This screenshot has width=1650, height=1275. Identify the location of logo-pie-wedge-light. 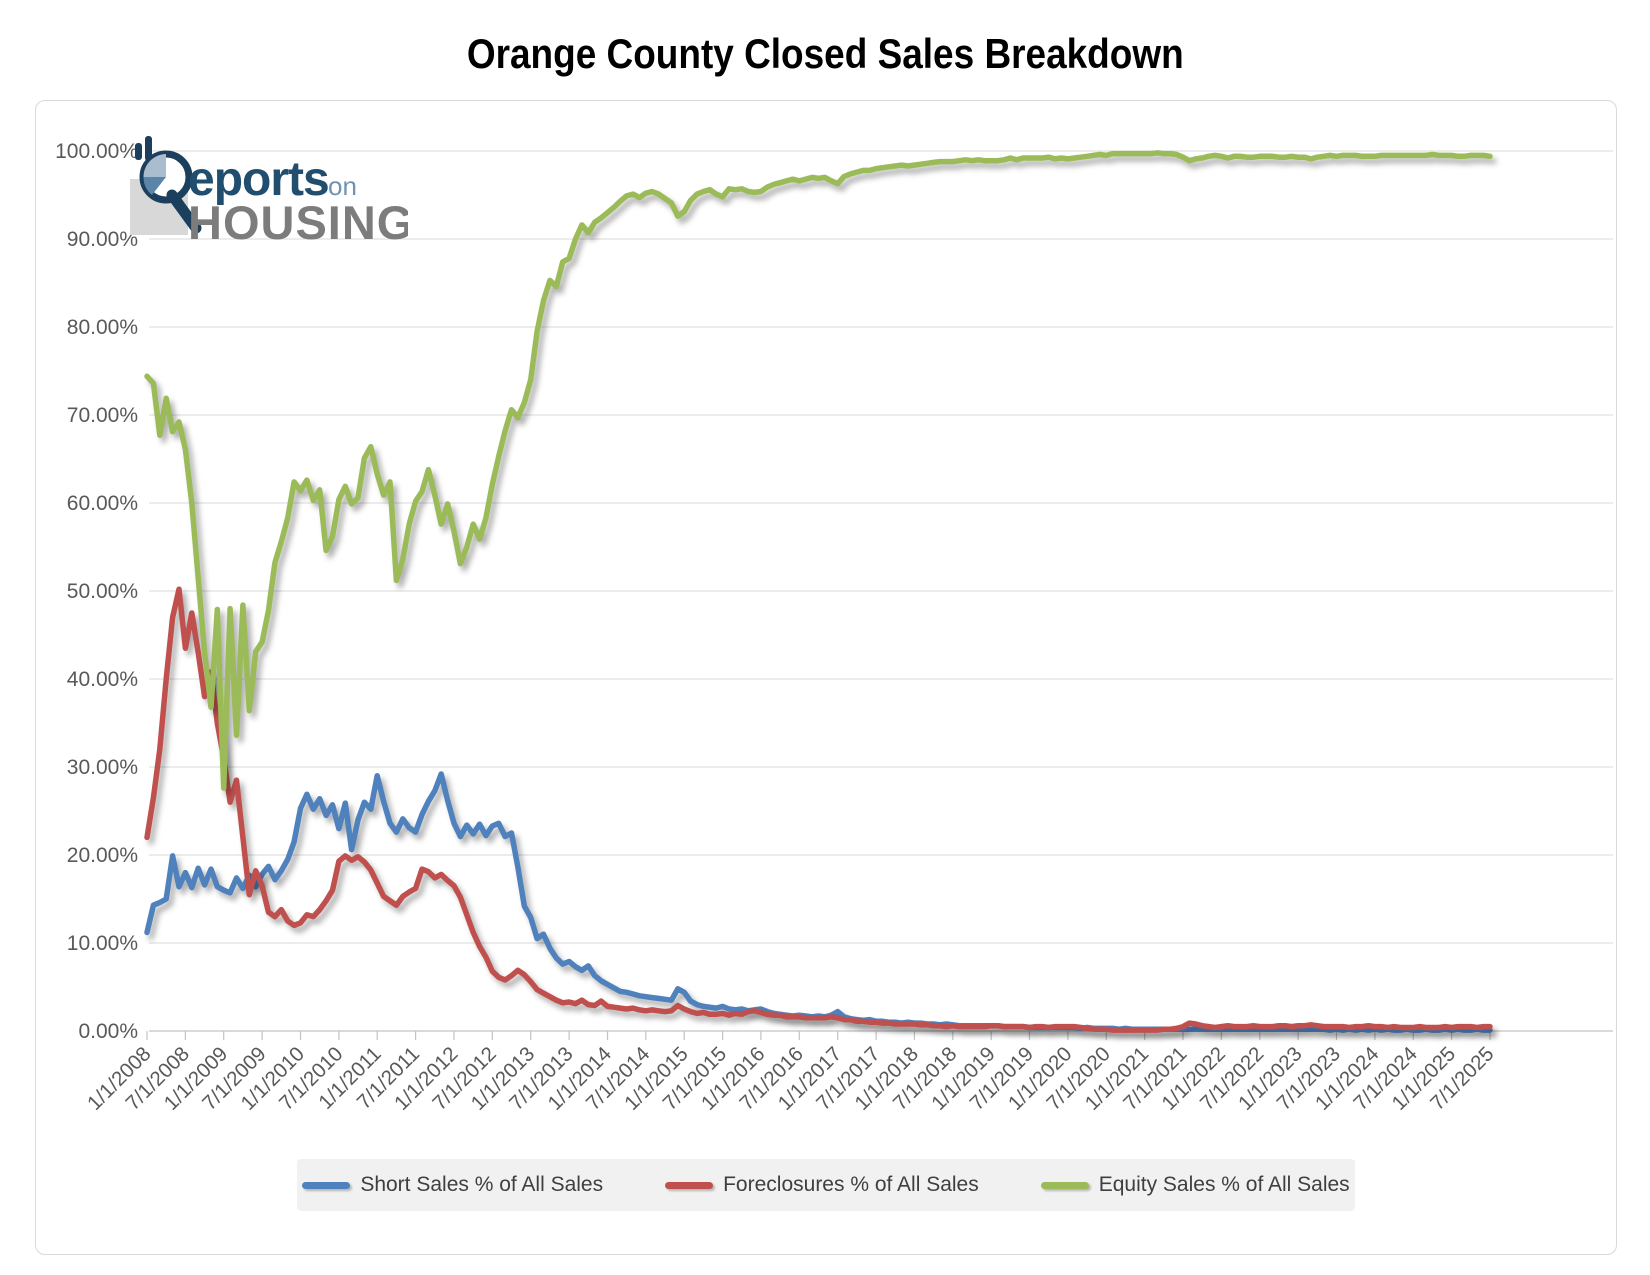
(154, 165).